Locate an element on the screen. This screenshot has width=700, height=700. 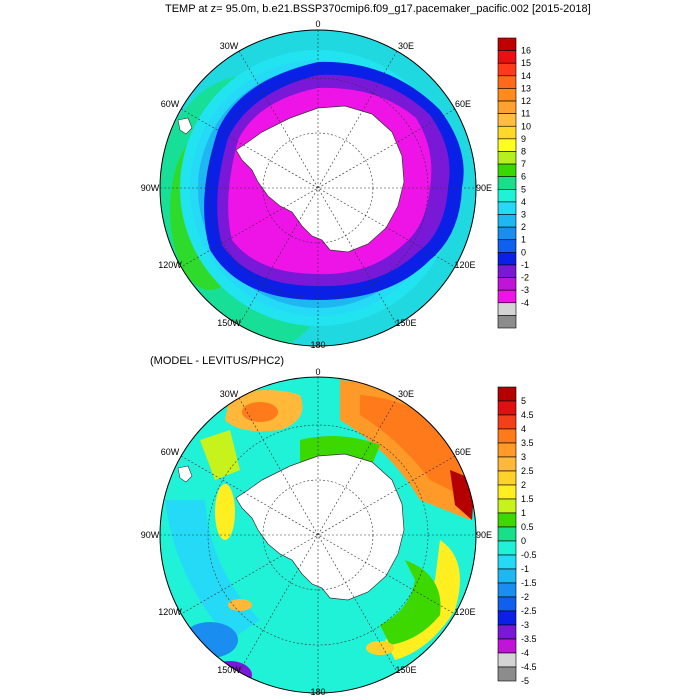
top-colorbar-tick-label: -3 is located at coordinates (525, 290).